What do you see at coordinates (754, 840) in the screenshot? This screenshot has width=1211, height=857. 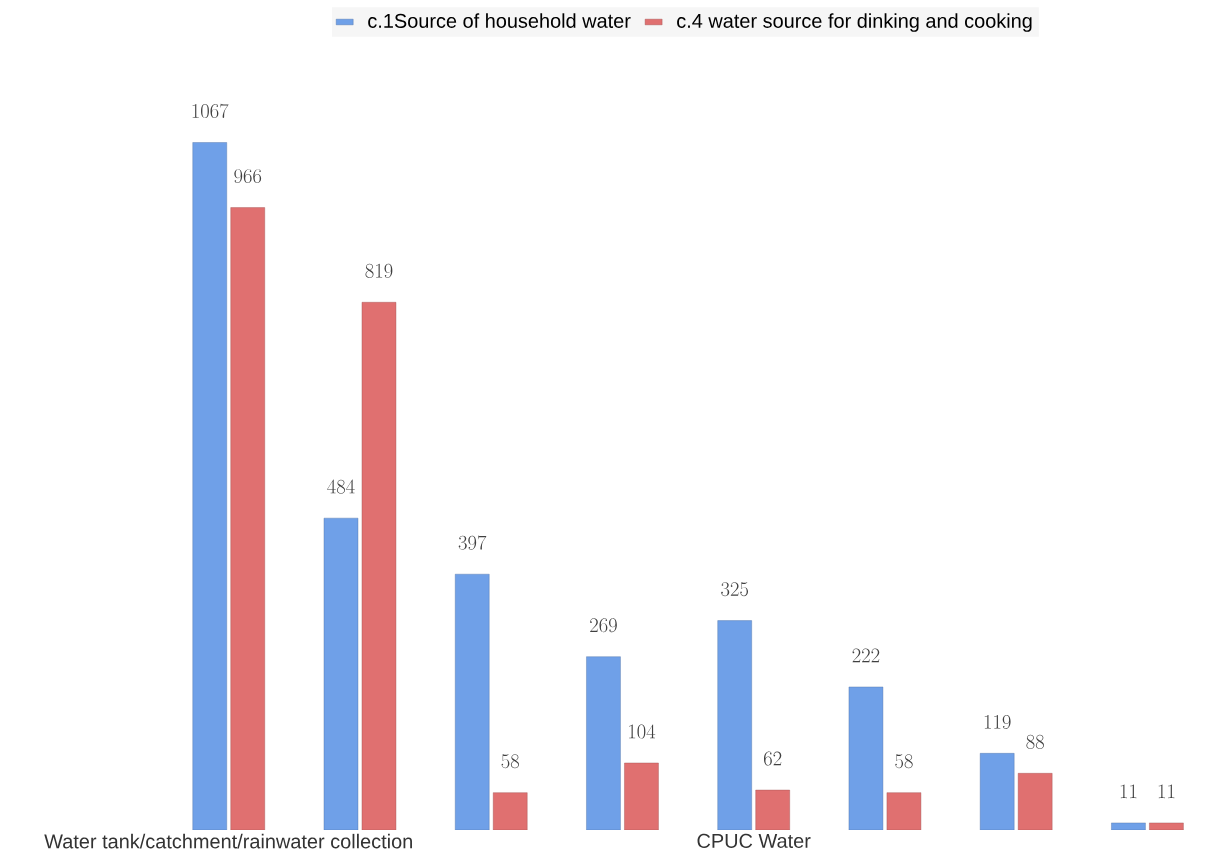 I see `x-tick-label: CPUC Water` at bounding box center [754, 840].